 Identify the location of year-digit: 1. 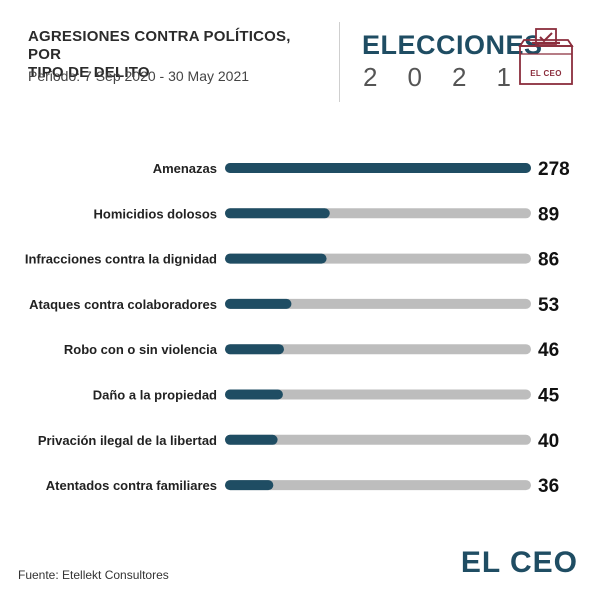
(503, 77).